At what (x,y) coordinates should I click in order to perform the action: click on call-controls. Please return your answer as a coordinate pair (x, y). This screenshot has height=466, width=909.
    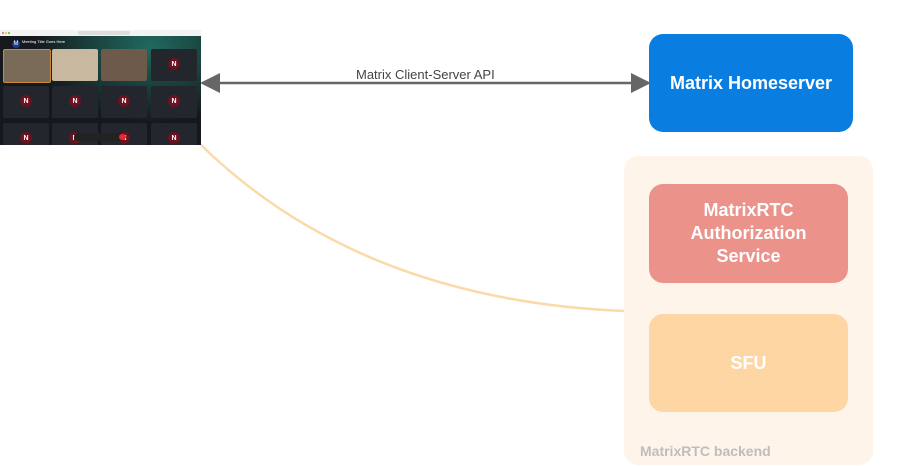
    Looking at the image, I should click on (99, 137).